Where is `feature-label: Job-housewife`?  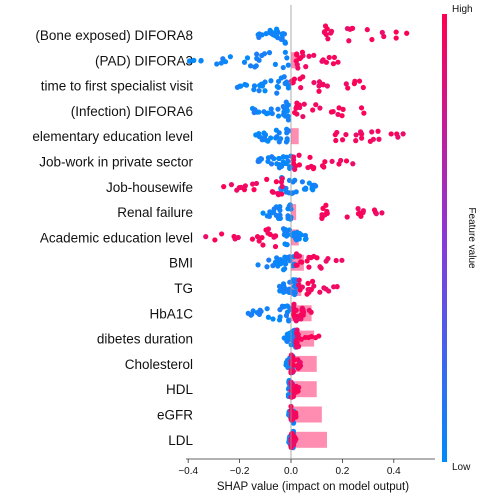
feature-label: Job-housewife is located at coordinates (149, 187).